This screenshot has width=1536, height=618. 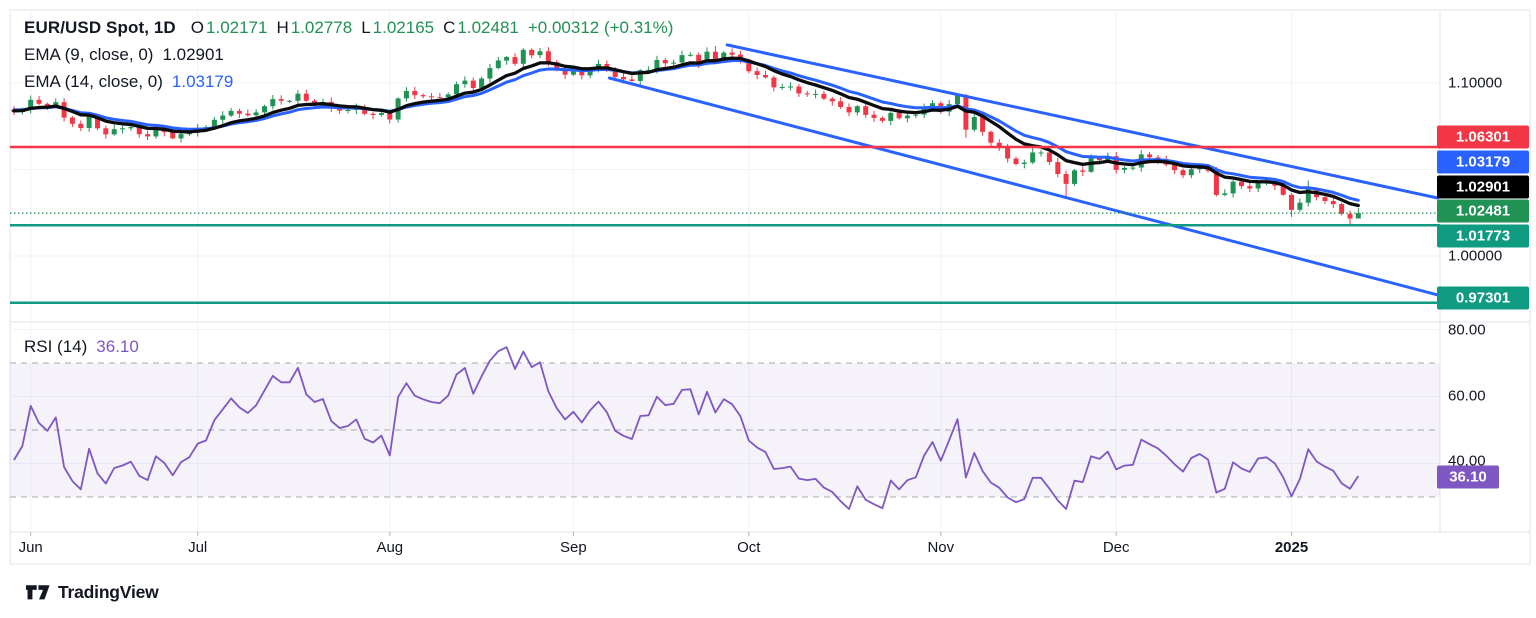 What do you see at coordinates (92, 592) in the screenshot?
I see `tradingview-attribution: TradingView` at bounding box center [92, 592].